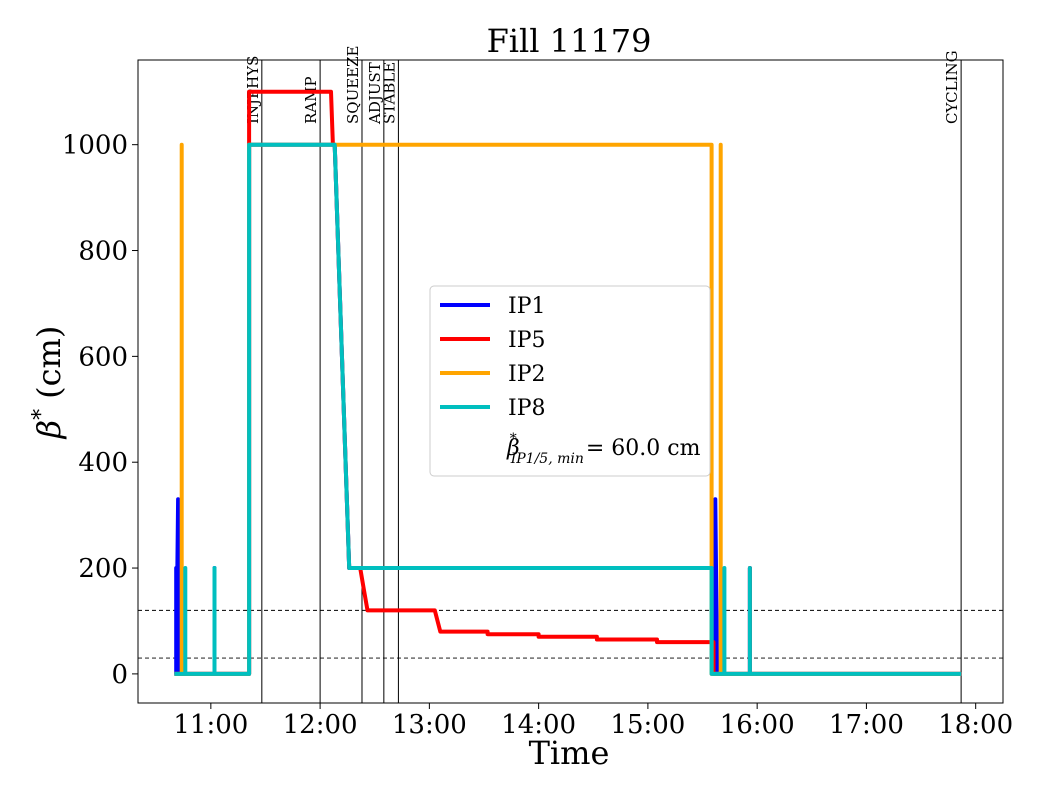 The height and width of the screenshot is (800, 1040). I want to click on x-tick-label: 15:00, so click(647, 725).